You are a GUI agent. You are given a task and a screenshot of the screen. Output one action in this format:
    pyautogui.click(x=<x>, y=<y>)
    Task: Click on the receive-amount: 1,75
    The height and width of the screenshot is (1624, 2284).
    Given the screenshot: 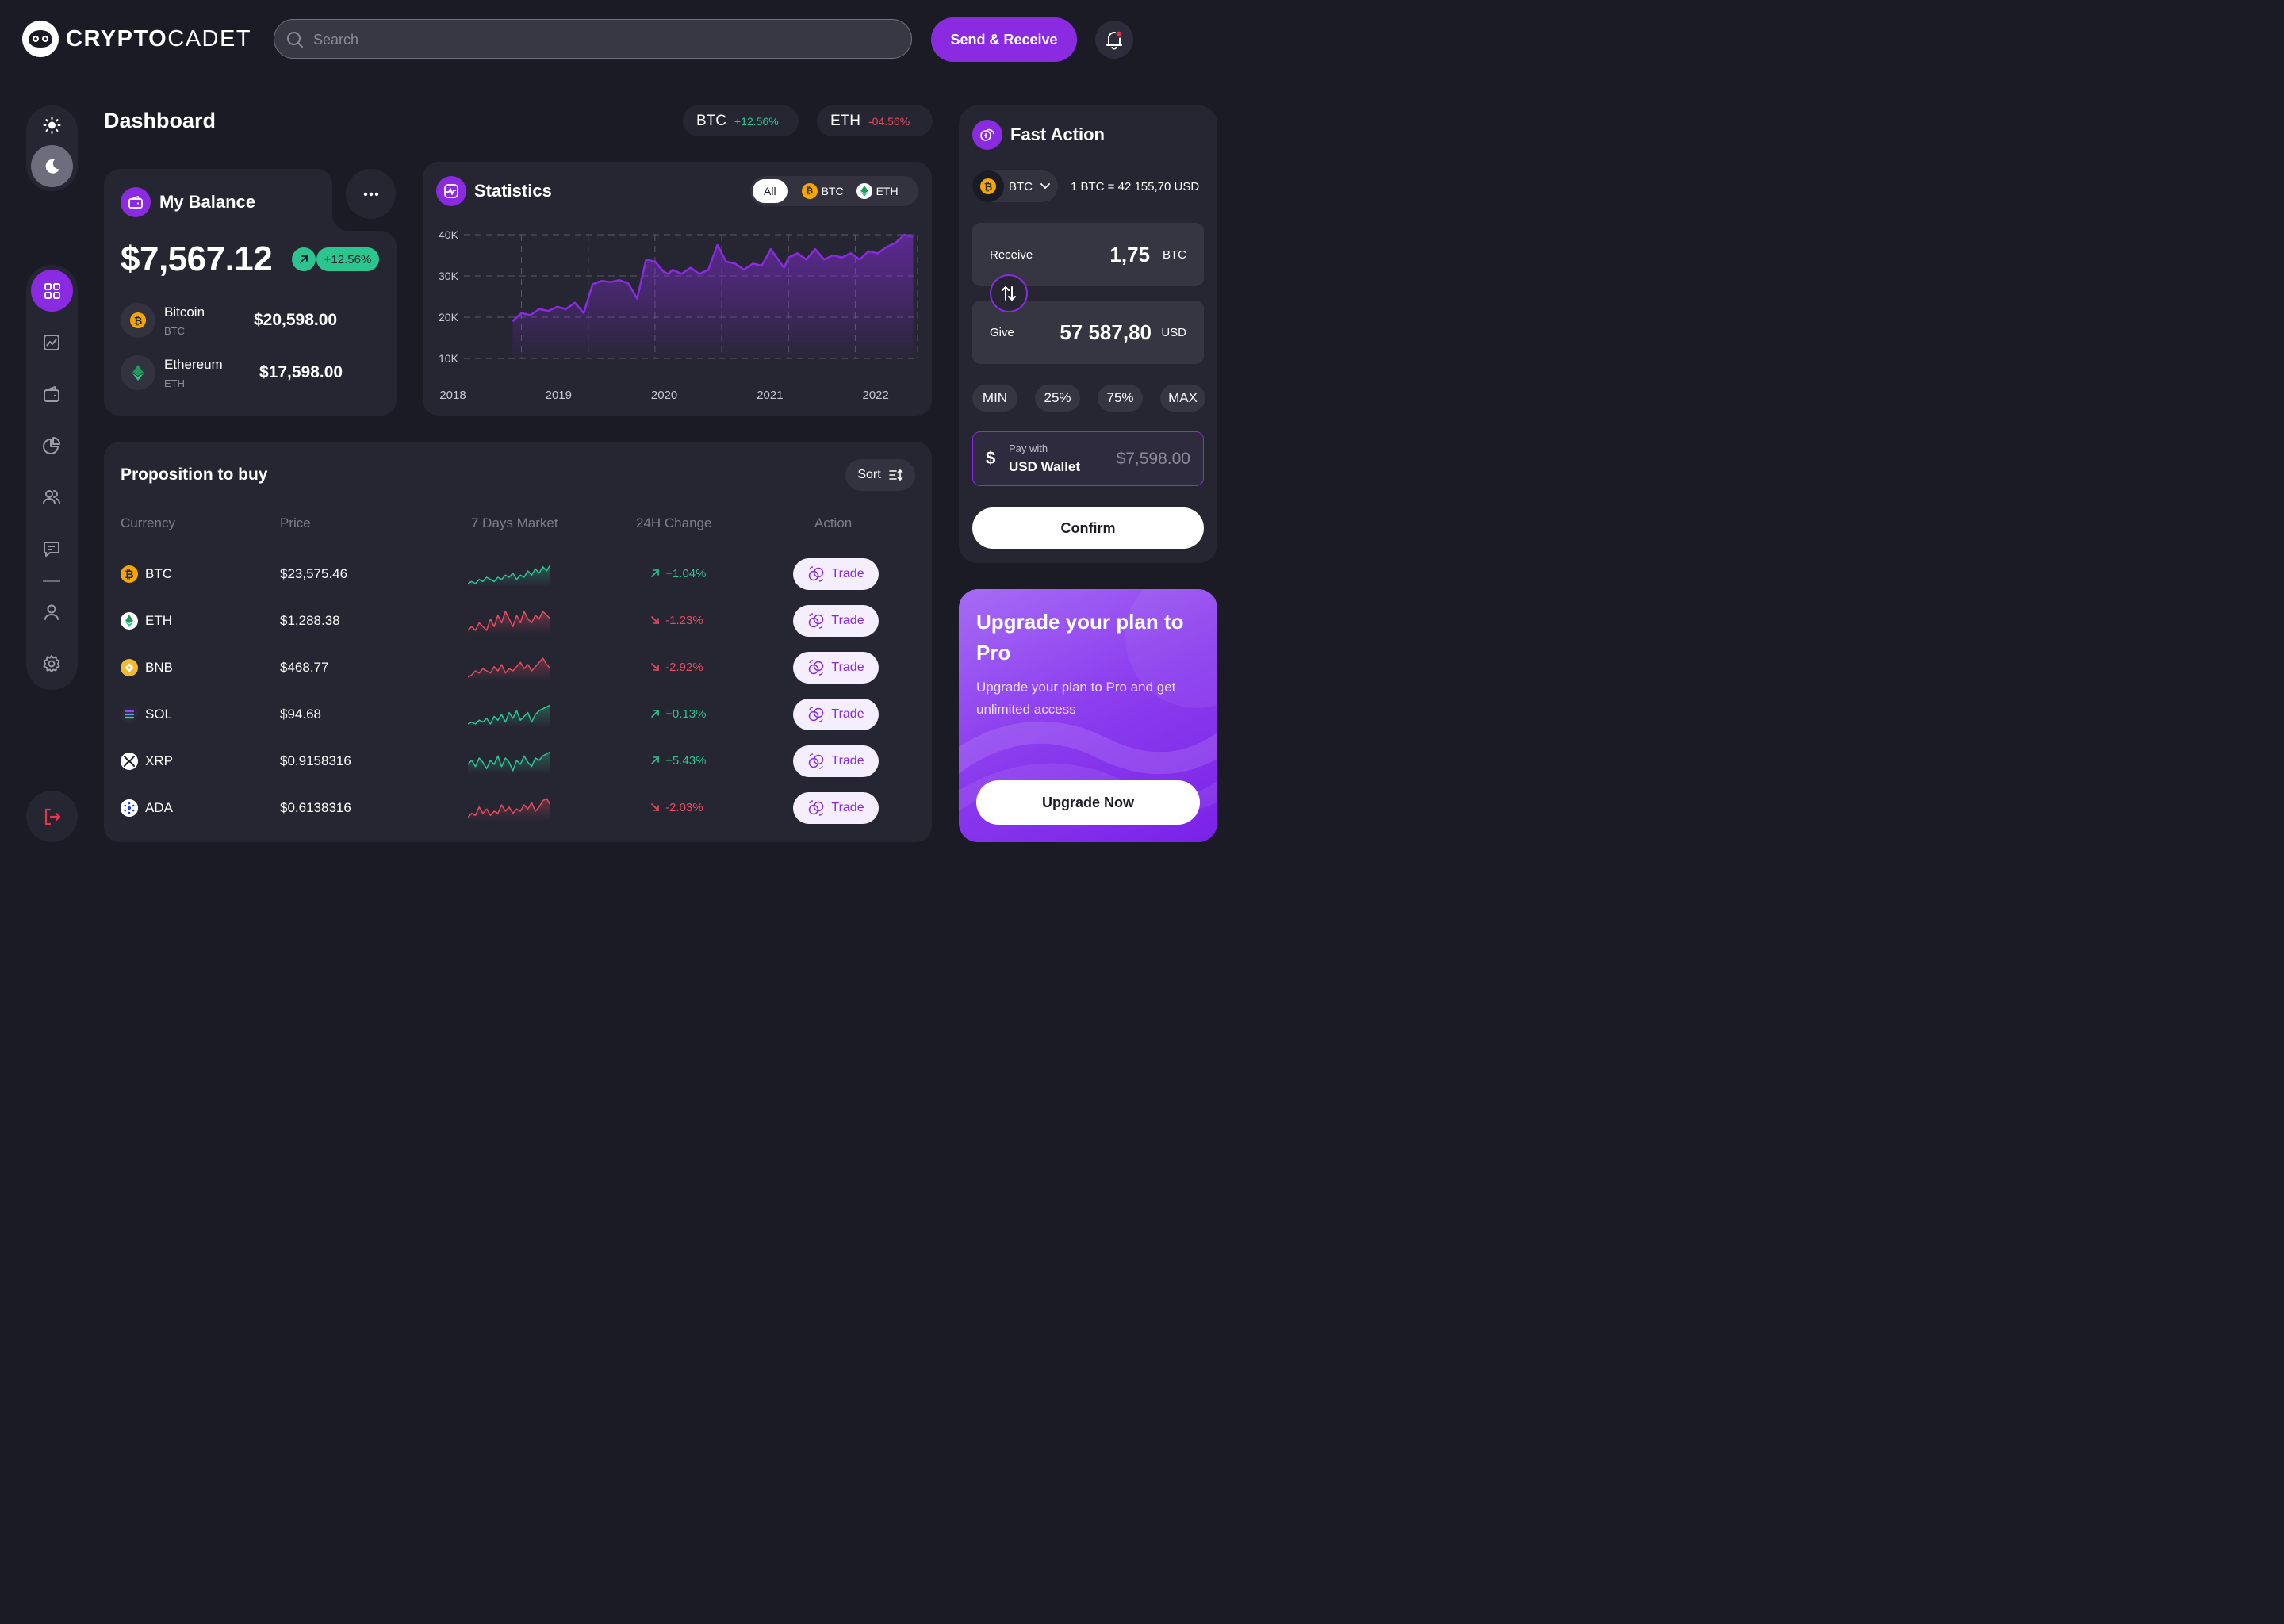 What is the action you would take?
    pyautogui.click(x=1129, y=255)
    